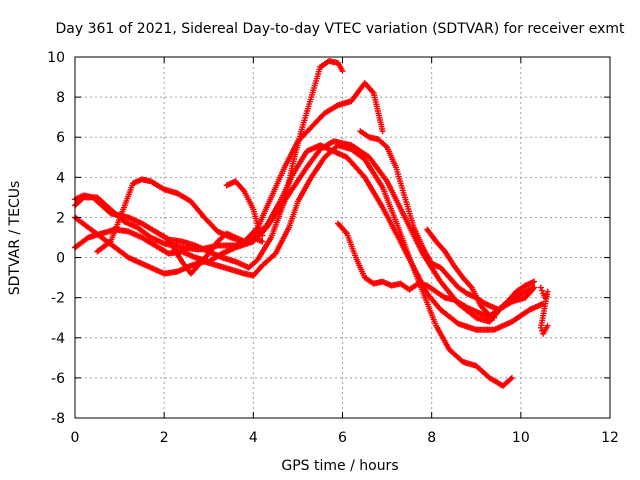 Image resolution: width=640 pixels, height=480 pixels. Describe the element at coordinates (339, 466) in the screenshot. I see `x-axis-label: GPS time / hours` at that location.